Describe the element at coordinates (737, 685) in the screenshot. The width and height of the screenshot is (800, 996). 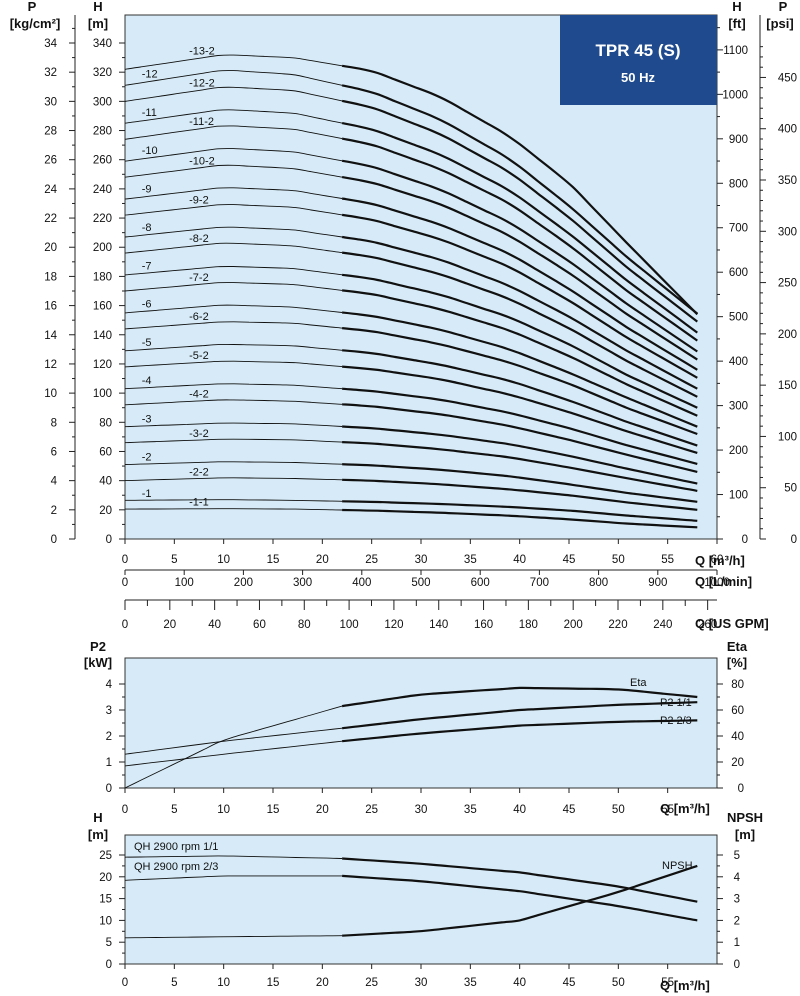
I see `eta-tick-label: 80` at that location.